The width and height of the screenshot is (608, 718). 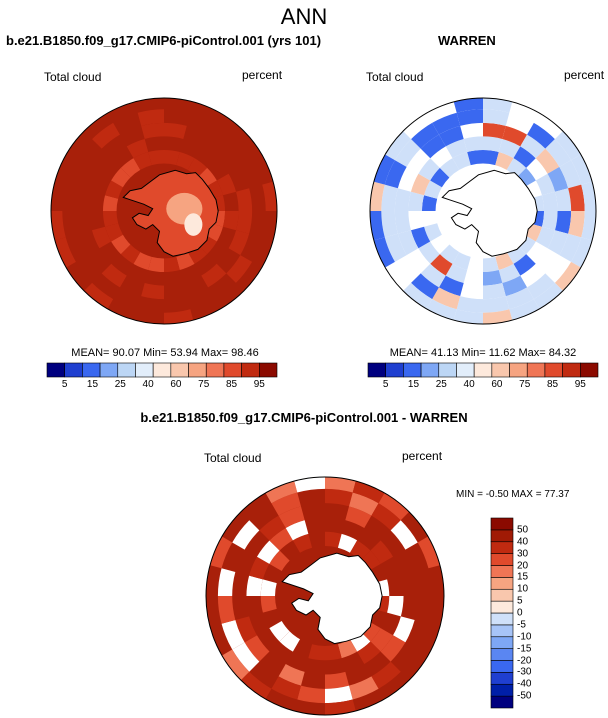 What do you see at coordinates (584, 75) in the screenshot?
I see `panel2-units-label: percent` at bounding box center [584, 75].